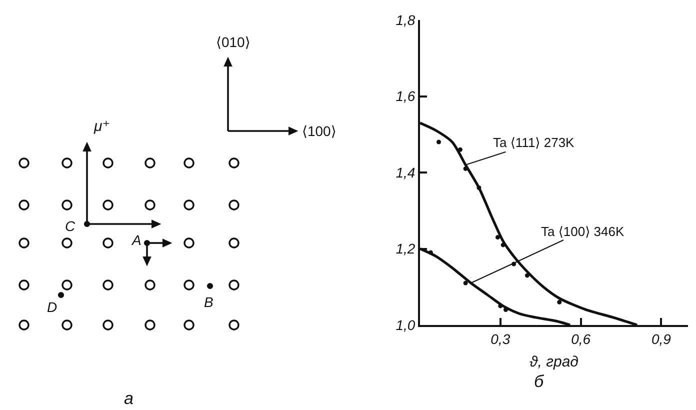  Describe the element at coordinates (661, 338) in the screenshot. I see `x-tick-label: 0,9` at that location.